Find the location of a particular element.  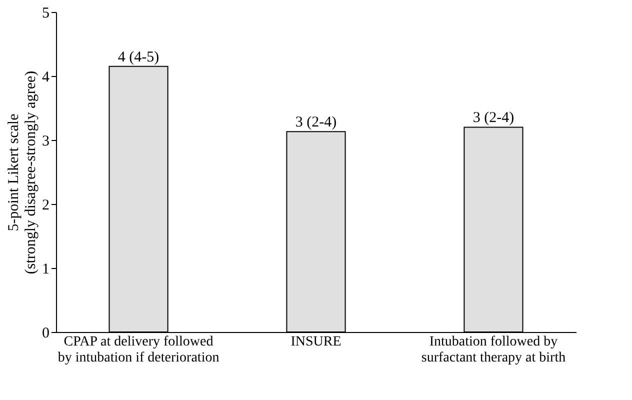

data-label: 4 (4-5) is located at coordinates (139, 57).